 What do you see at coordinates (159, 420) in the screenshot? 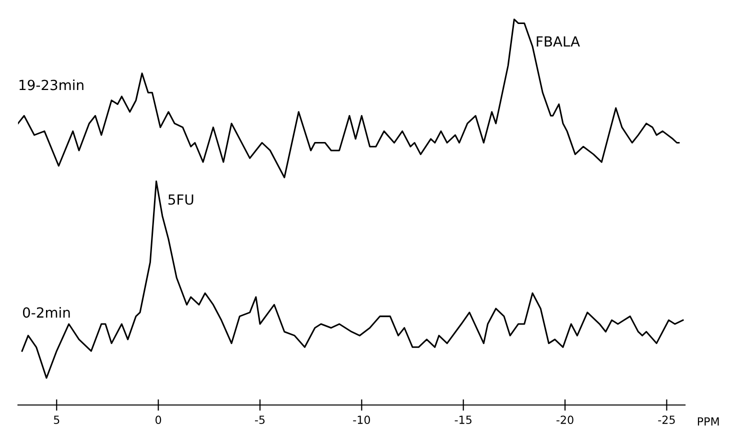
I see `x-tick-label: 0` at bounding box center [159, 420].